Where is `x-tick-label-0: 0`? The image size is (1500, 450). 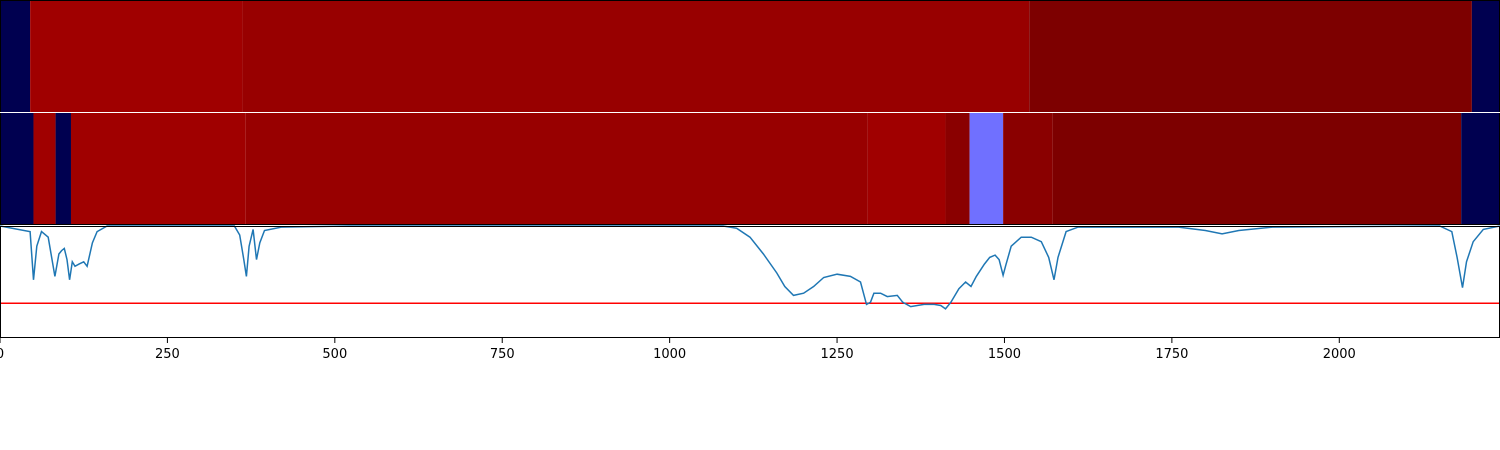 x-tick-label-0: 0 is located at coordinates (2, 354).